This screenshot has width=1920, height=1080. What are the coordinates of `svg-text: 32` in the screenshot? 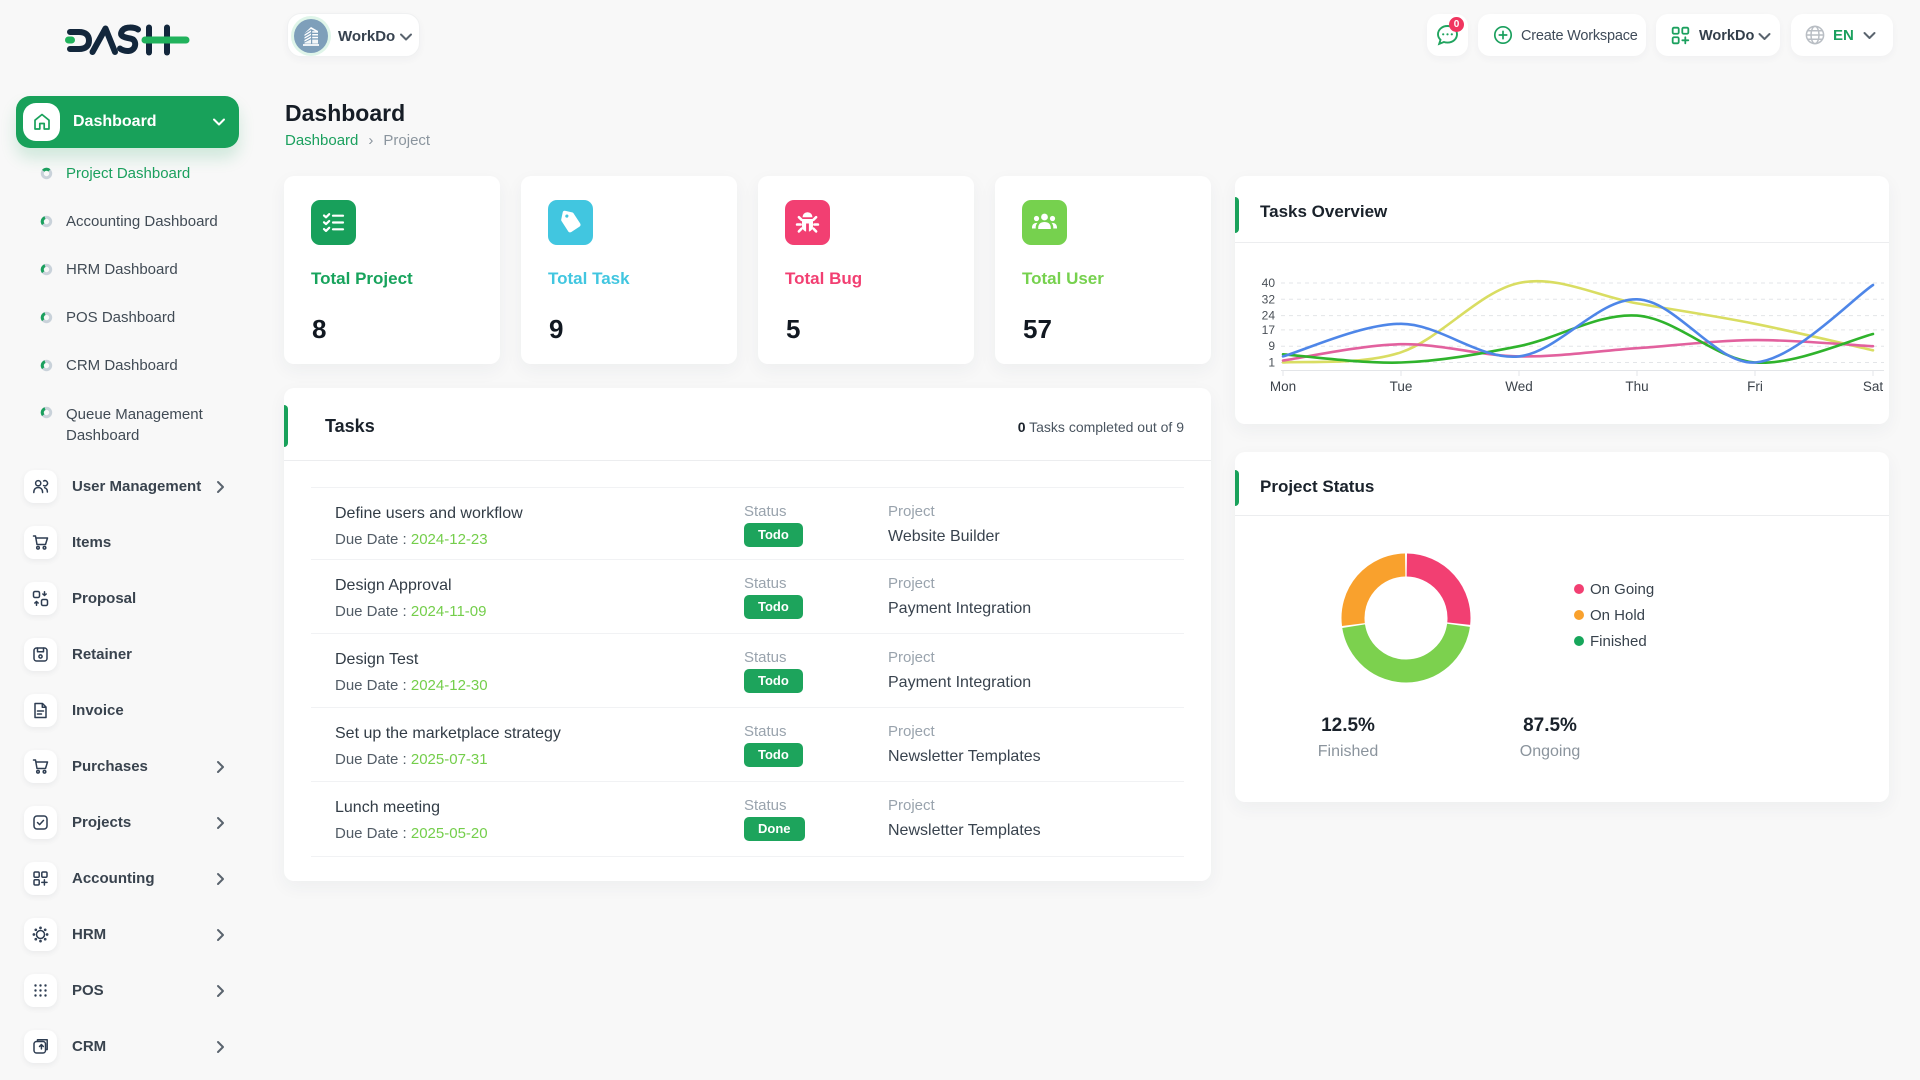 It's located at (1269, 299).